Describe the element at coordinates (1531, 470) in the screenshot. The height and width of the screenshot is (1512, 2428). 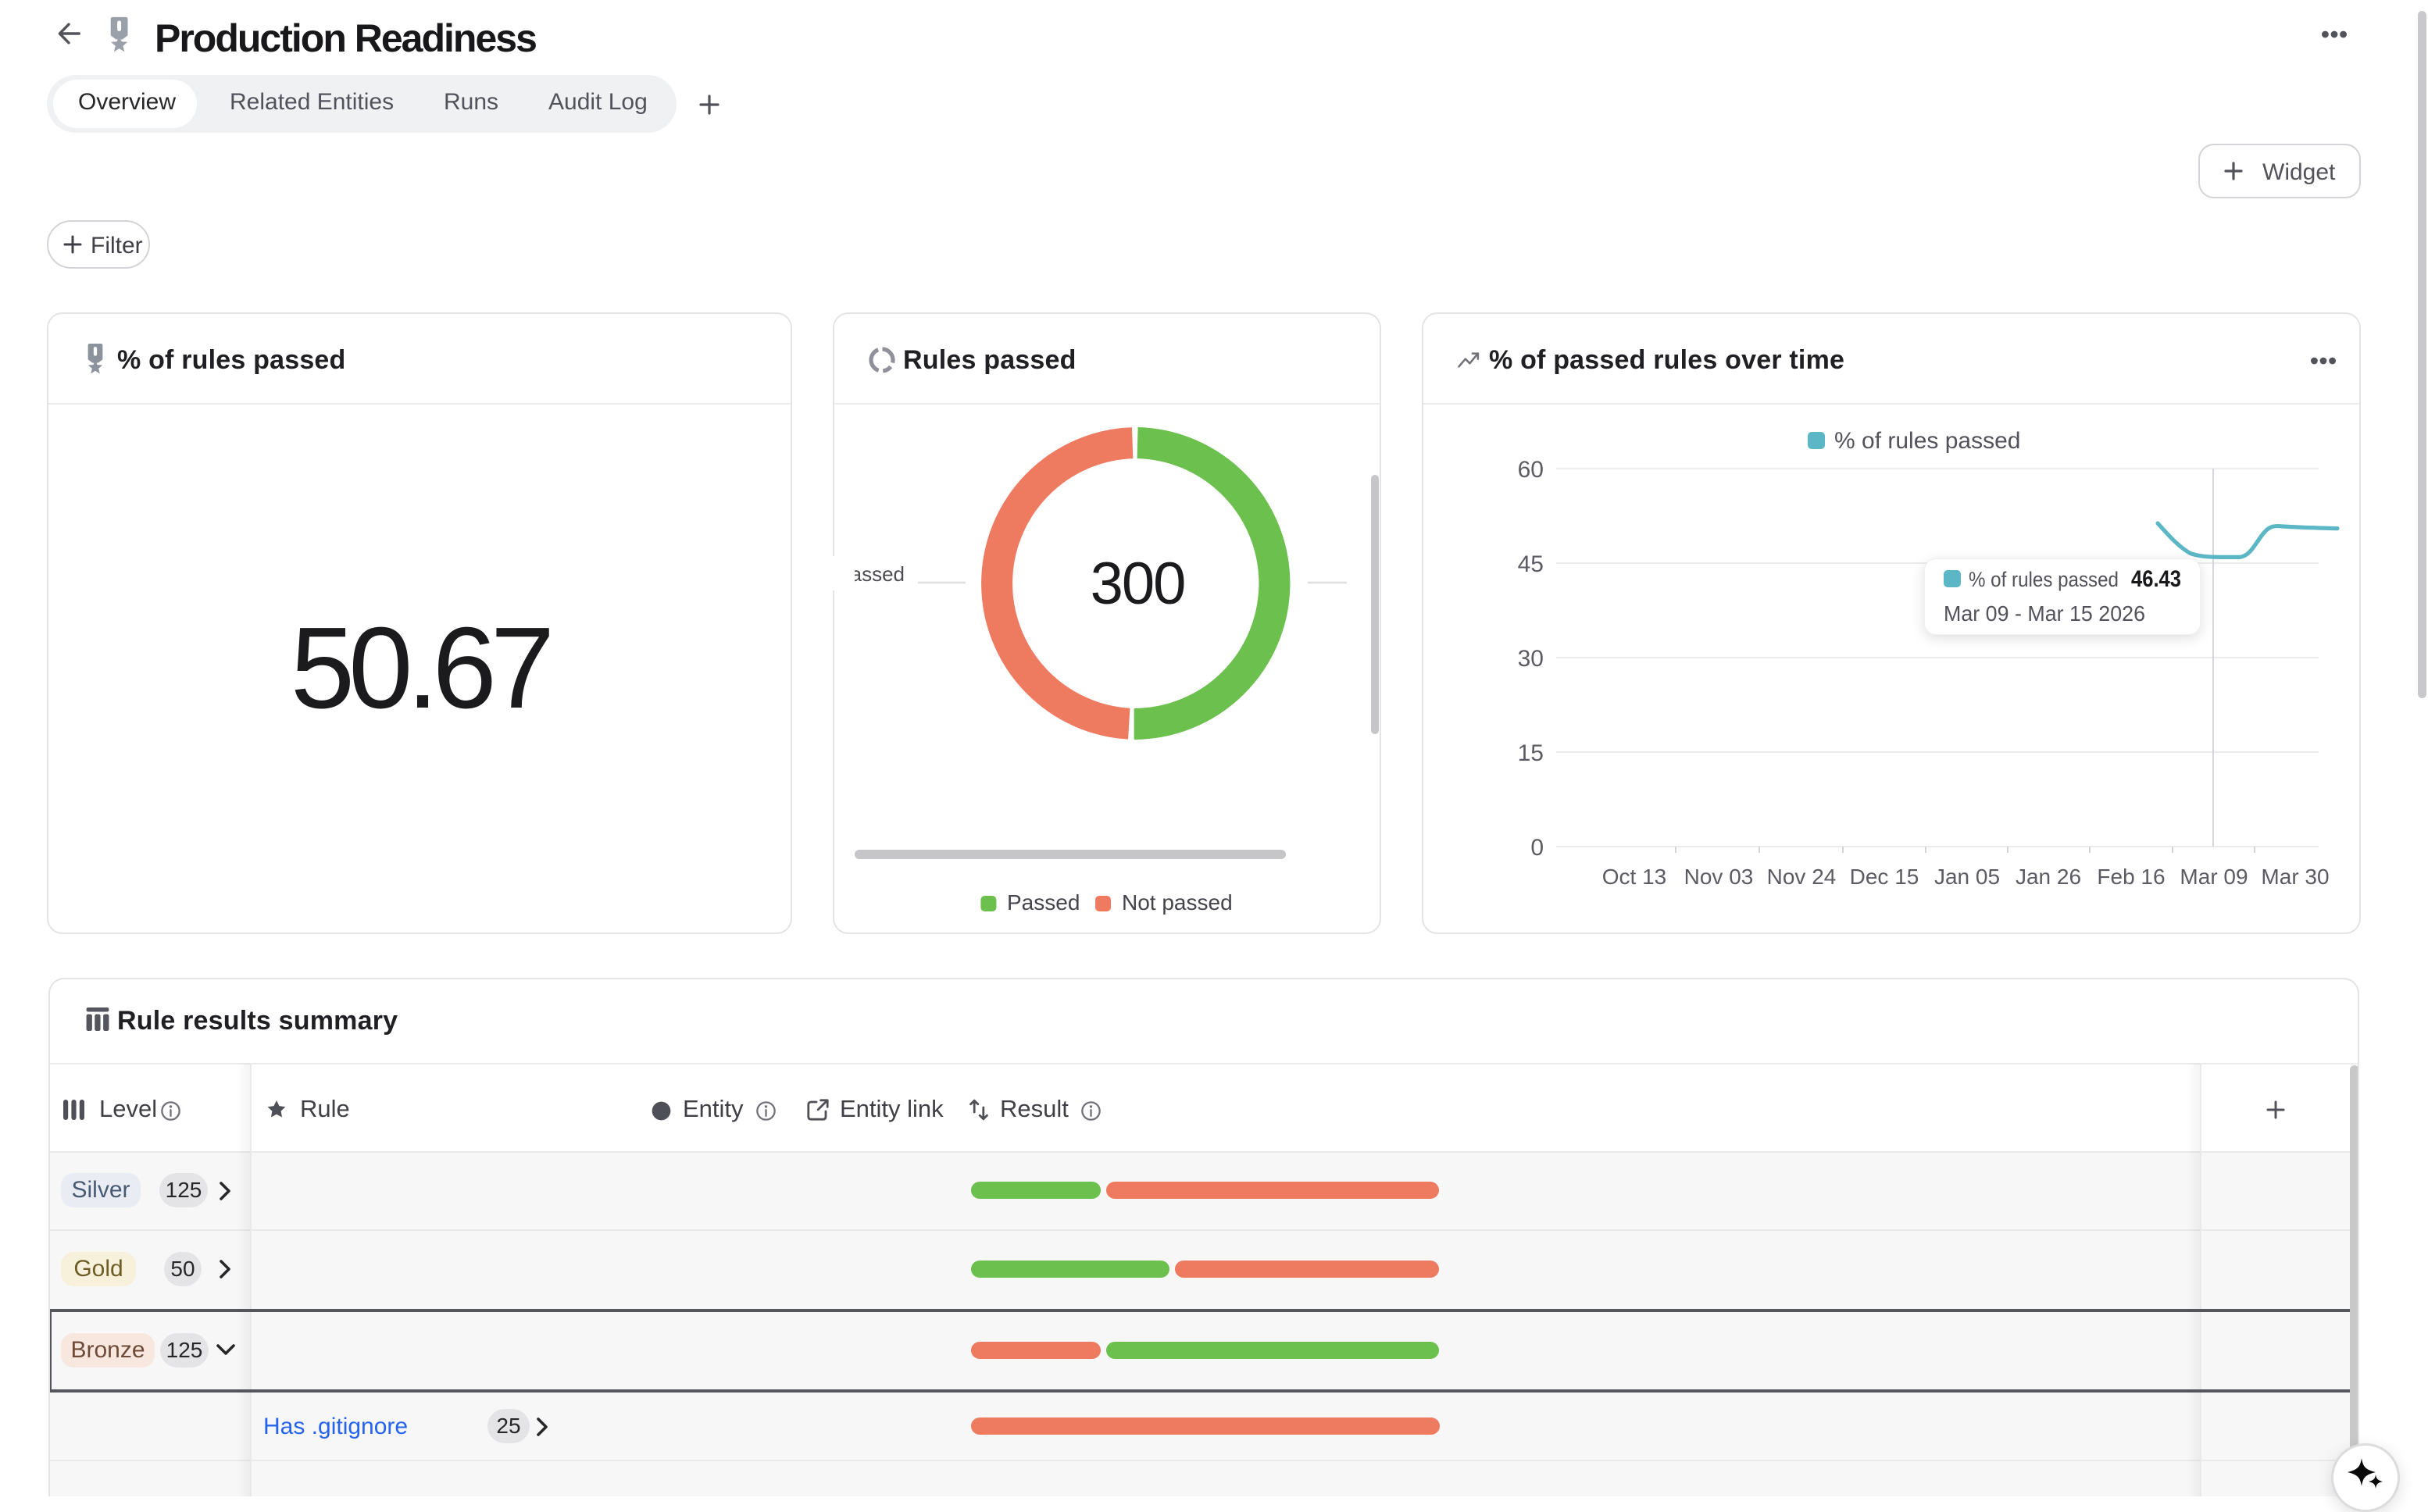
I see `svg-text: 60` at that location.